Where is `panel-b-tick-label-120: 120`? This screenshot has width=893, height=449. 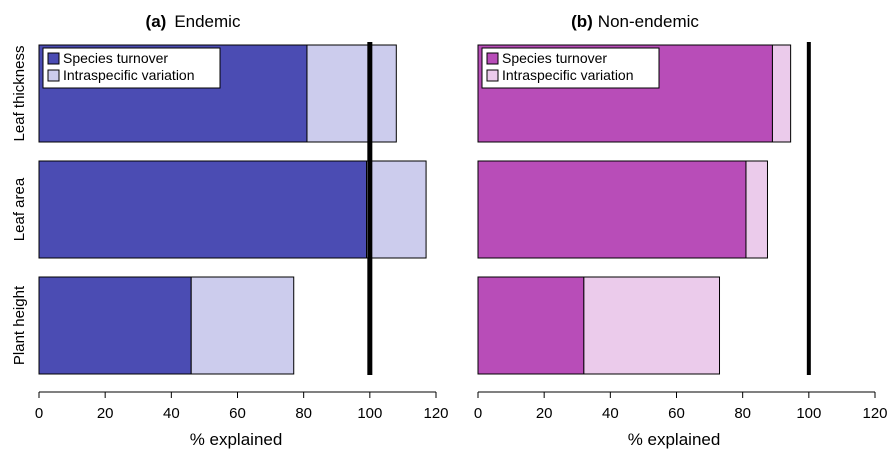
panel-b-tick-label-120: 120 is located at coordinates (874, 413).